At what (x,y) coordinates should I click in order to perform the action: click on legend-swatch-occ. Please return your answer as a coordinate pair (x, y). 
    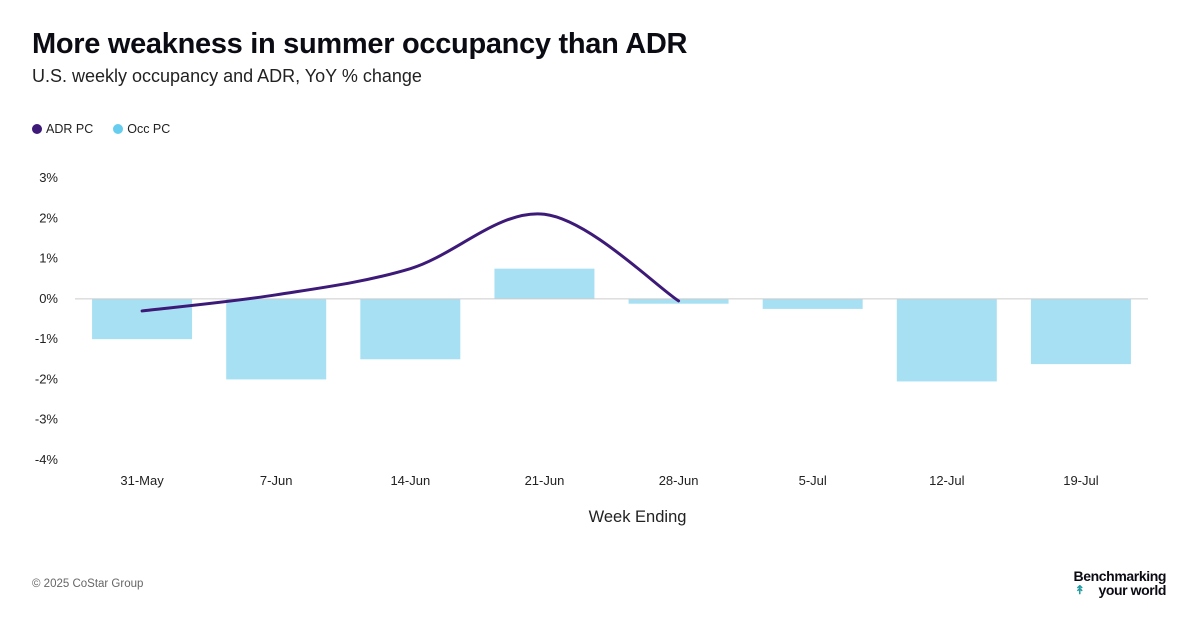
    Looking at the image, I should click on (118, 129).